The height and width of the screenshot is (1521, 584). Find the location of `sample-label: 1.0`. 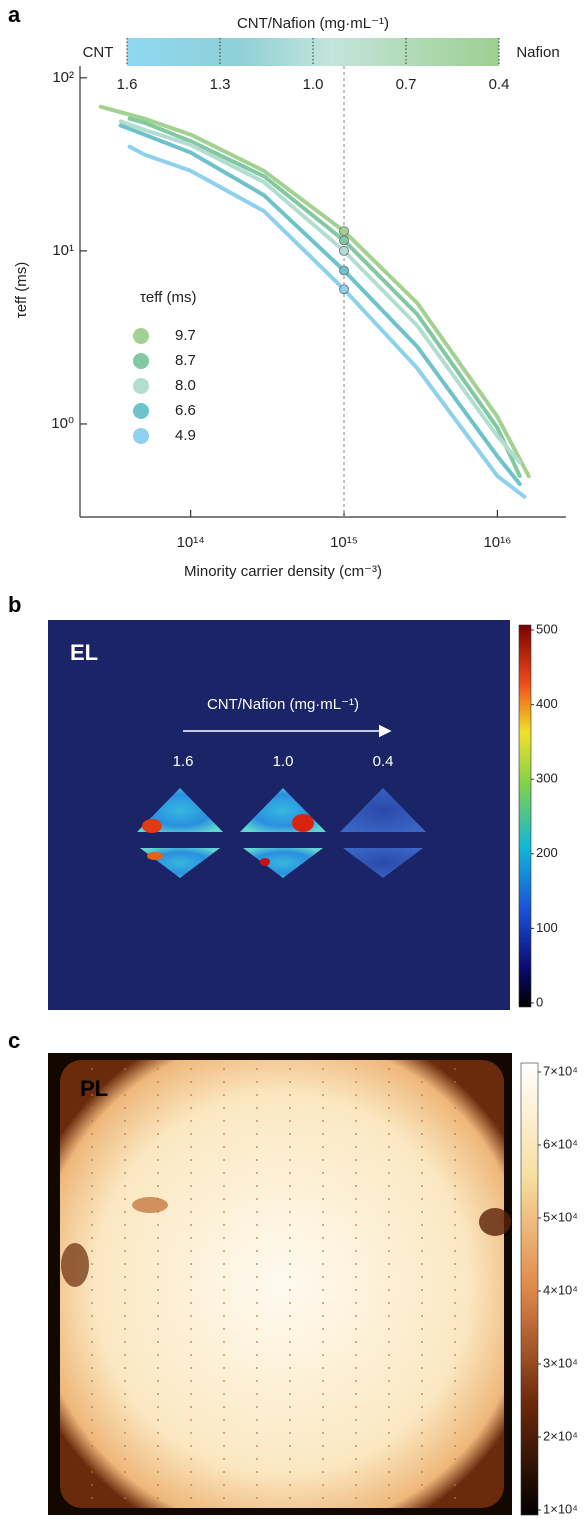

sample-label: 1.0 is located at coordinates (283, 761).